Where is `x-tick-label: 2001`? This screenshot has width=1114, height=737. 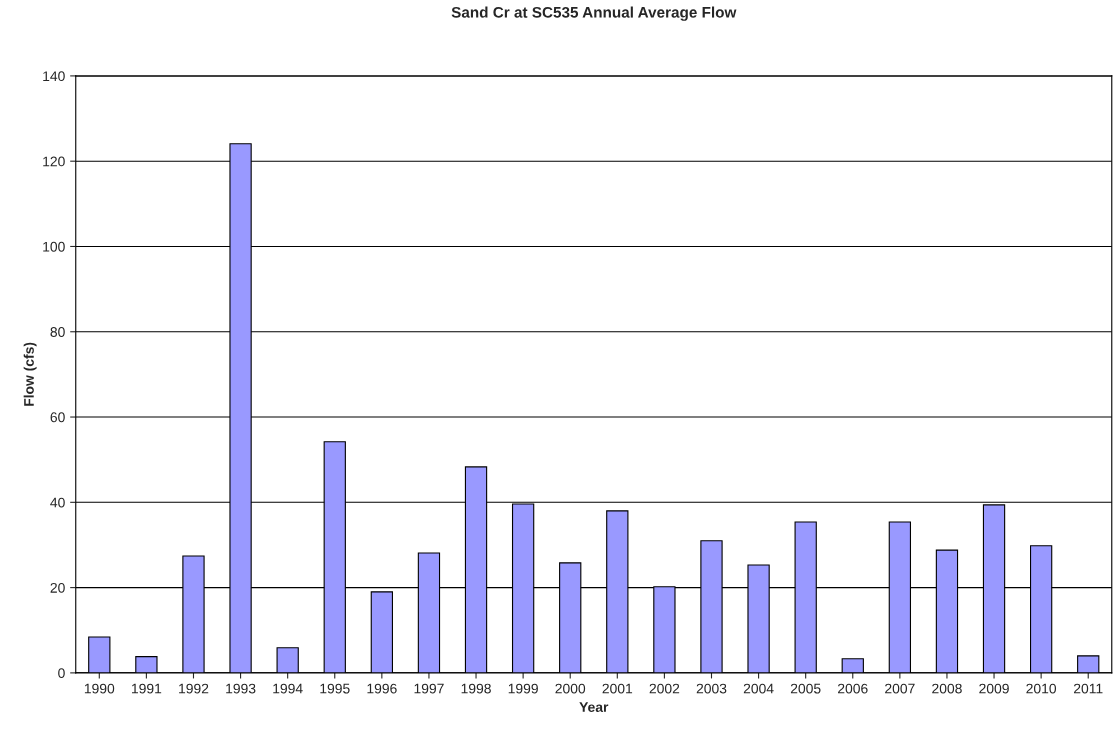
x-tick-label: 2001 is located at coordinates (617, 688).